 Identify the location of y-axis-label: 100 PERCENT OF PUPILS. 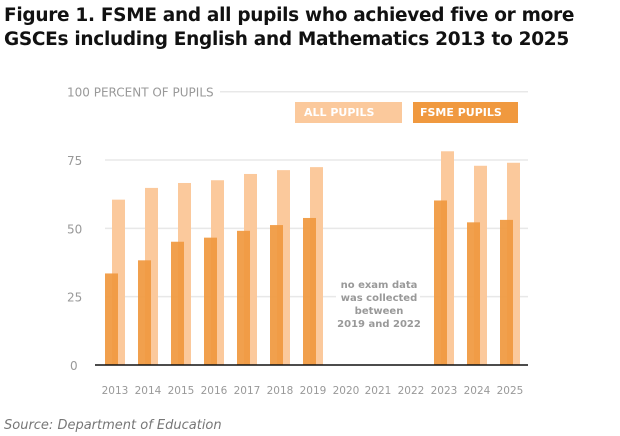
(140, 93).